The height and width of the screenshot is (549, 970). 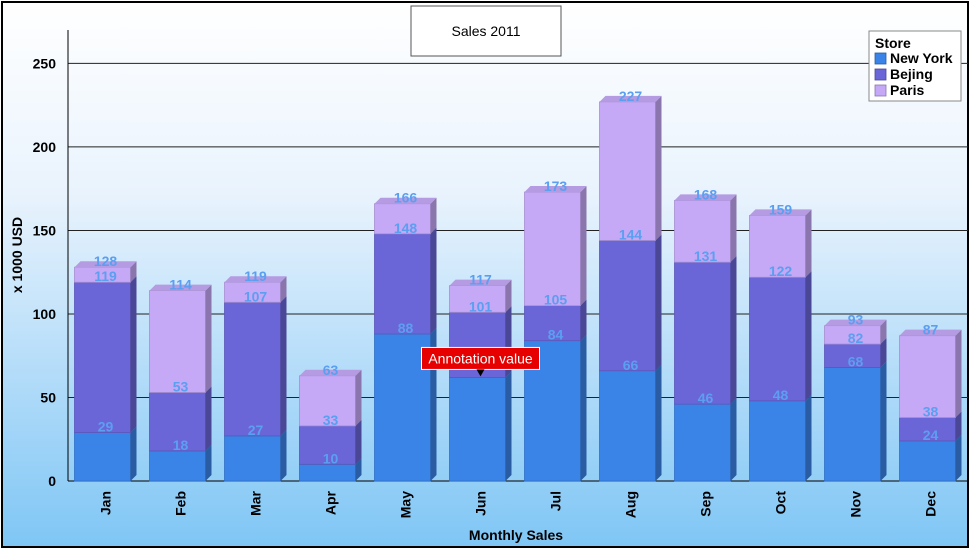 What do you see at coordinates (705, 440) in the screenshot?
I see `bar-segment-new-york-sep` at bounding box center [705, 440].